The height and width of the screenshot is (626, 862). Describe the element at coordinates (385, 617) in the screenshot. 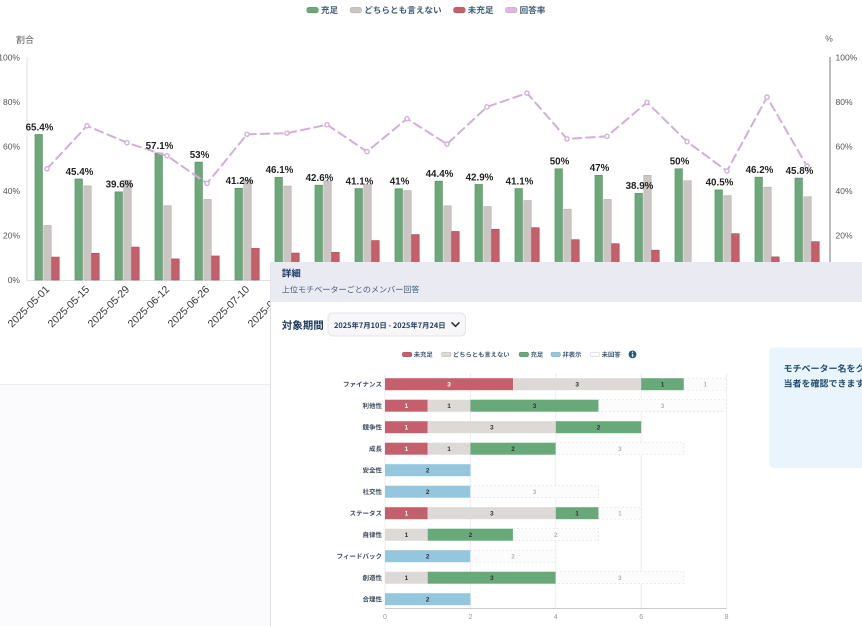

I see `svg-text: 0` at that location.